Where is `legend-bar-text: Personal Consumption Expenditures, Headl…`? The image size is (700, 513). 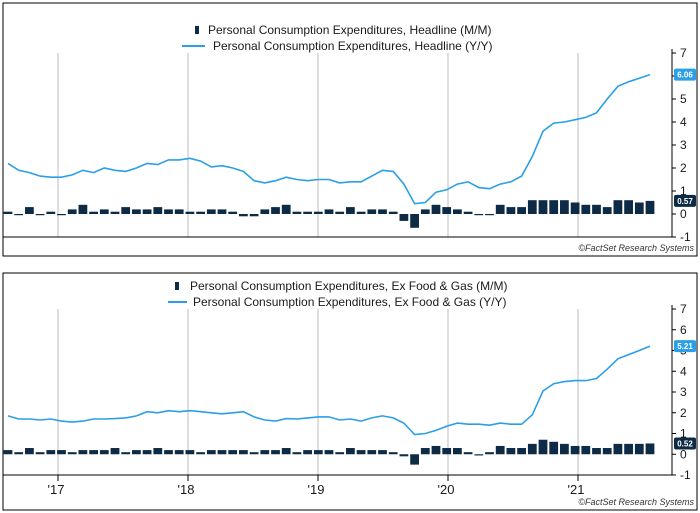
legend-bar-text: Personal Consumption Expenditures, Headl… is located at coordinates (349, 30).